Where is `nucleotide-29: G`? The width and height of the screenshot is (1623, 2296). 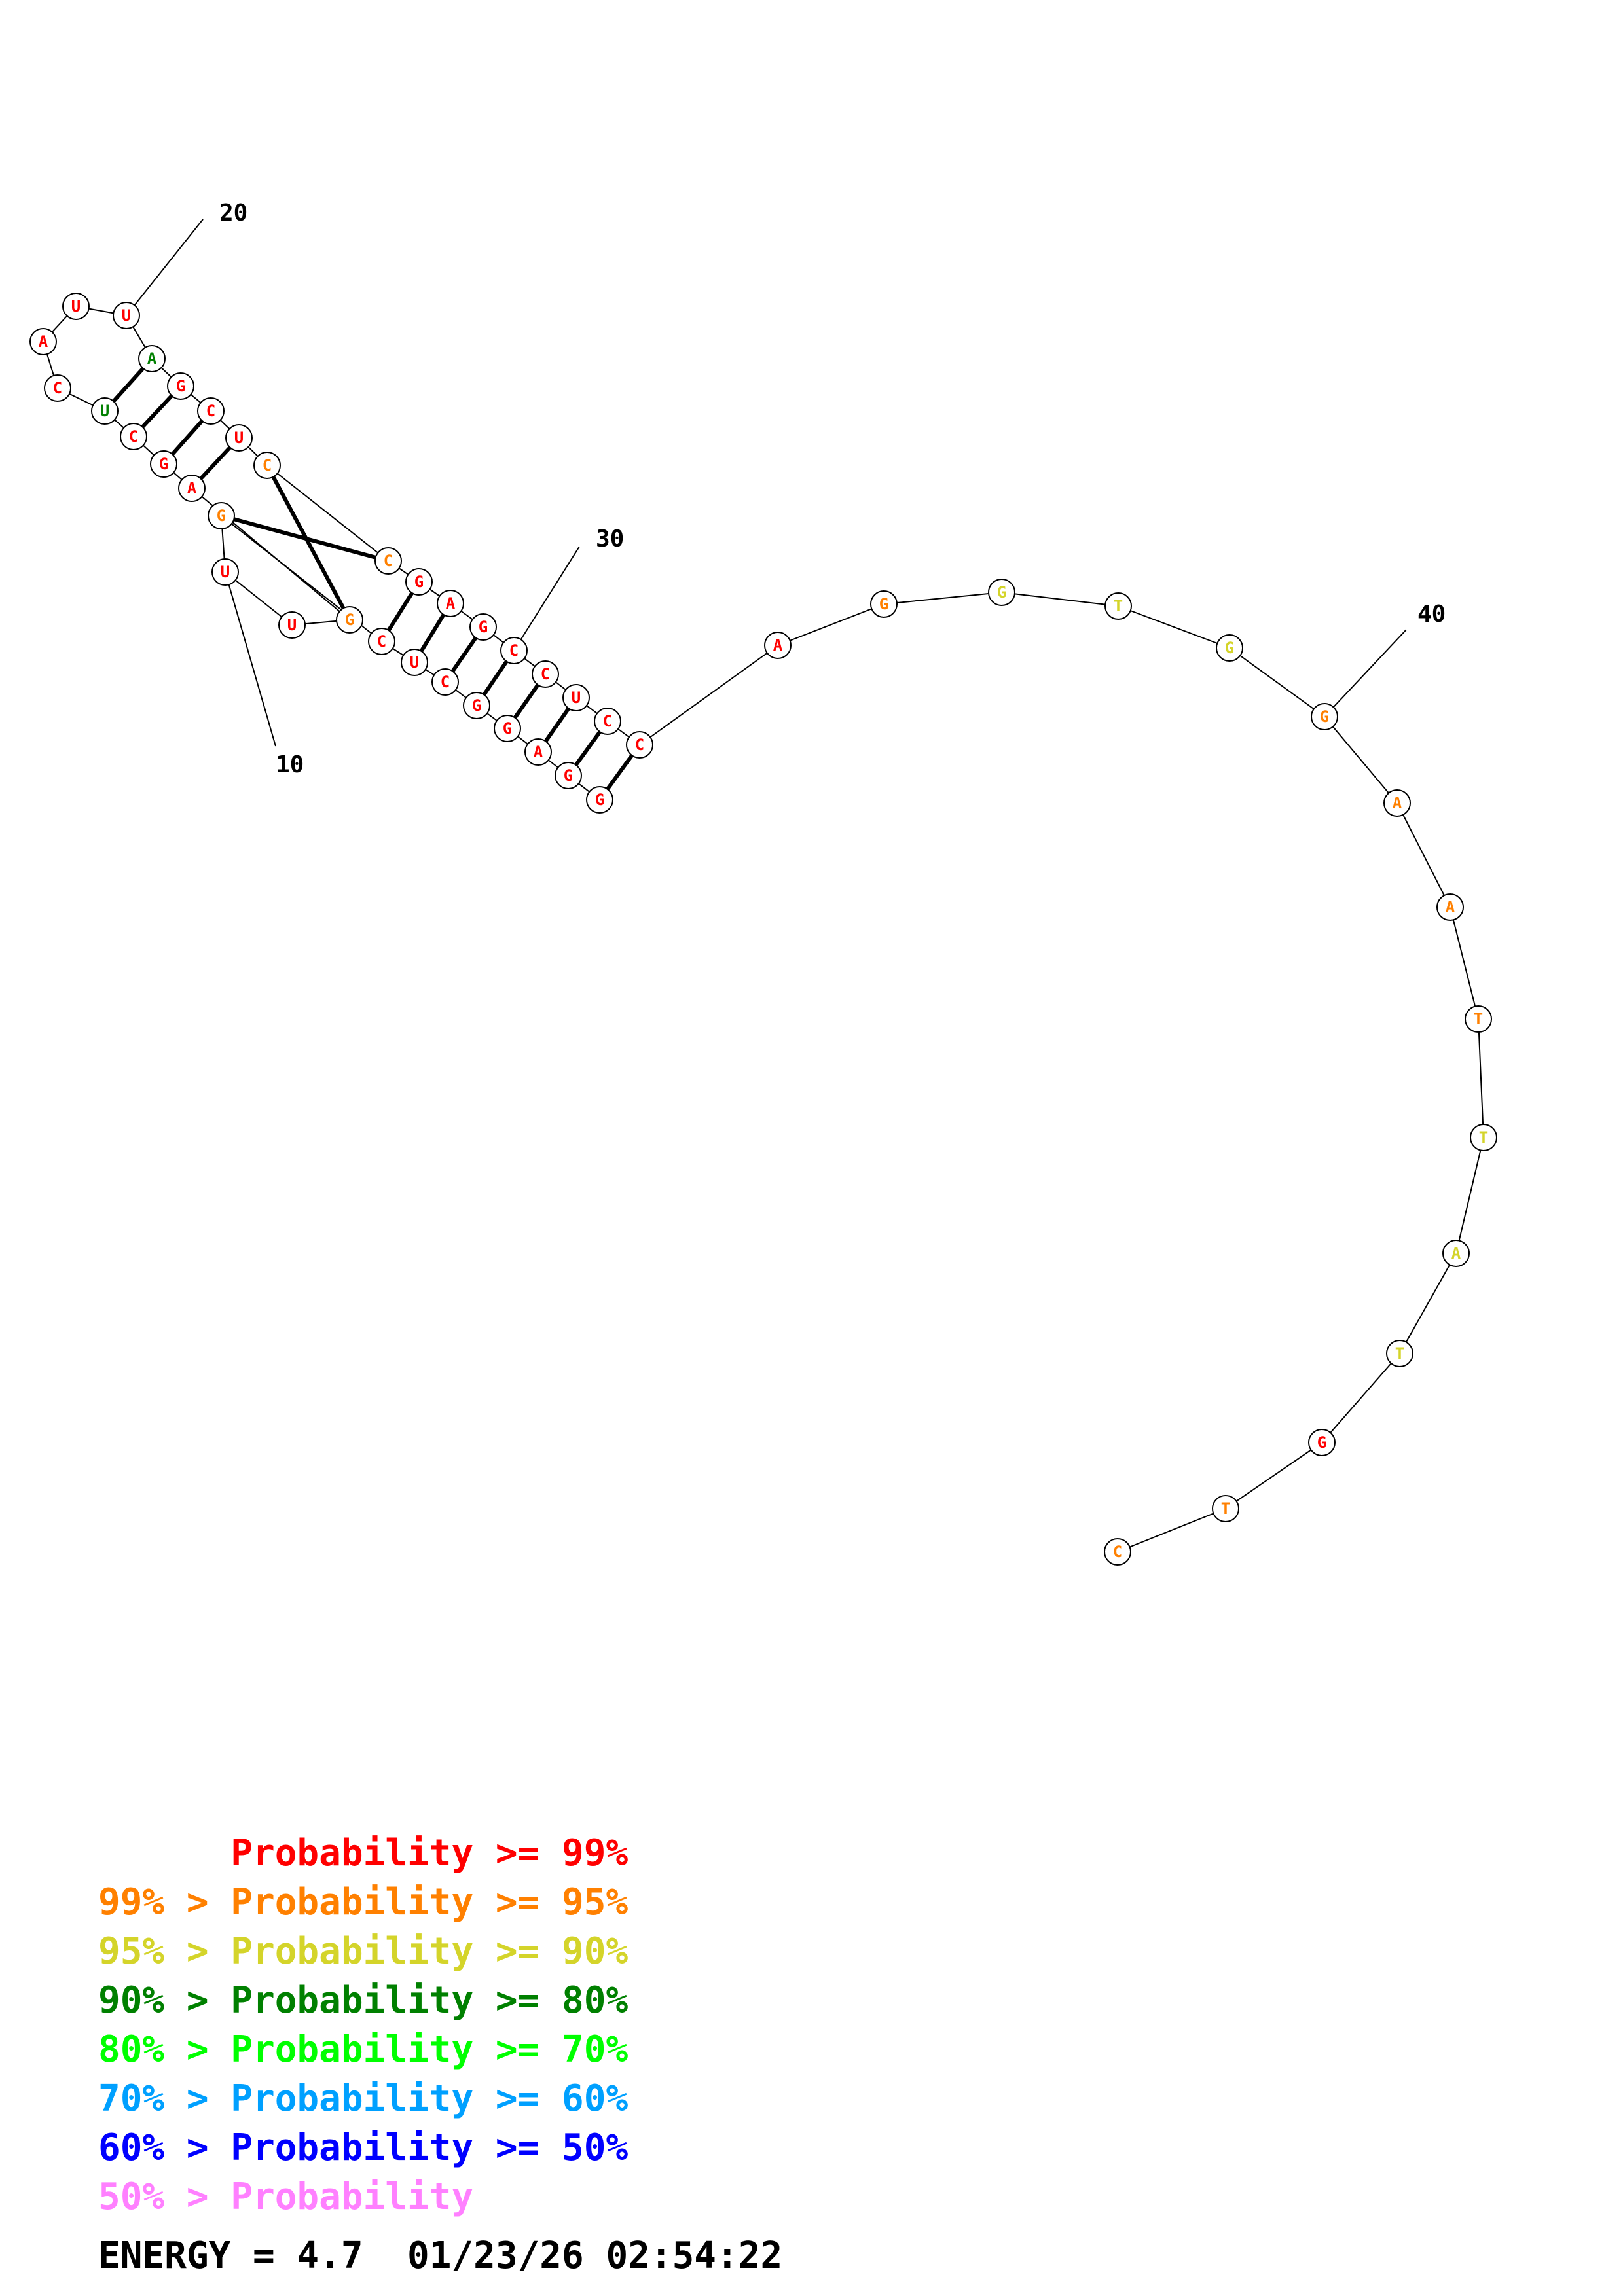 nucleotide-29: G is located at coordinates (483, 627).